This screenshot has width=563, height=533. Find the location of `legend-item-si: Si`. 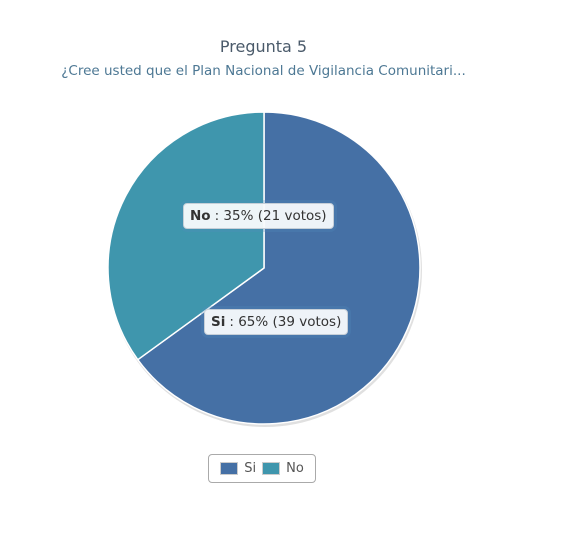

legend-item-si: Si is located at coordinates (238, 468).